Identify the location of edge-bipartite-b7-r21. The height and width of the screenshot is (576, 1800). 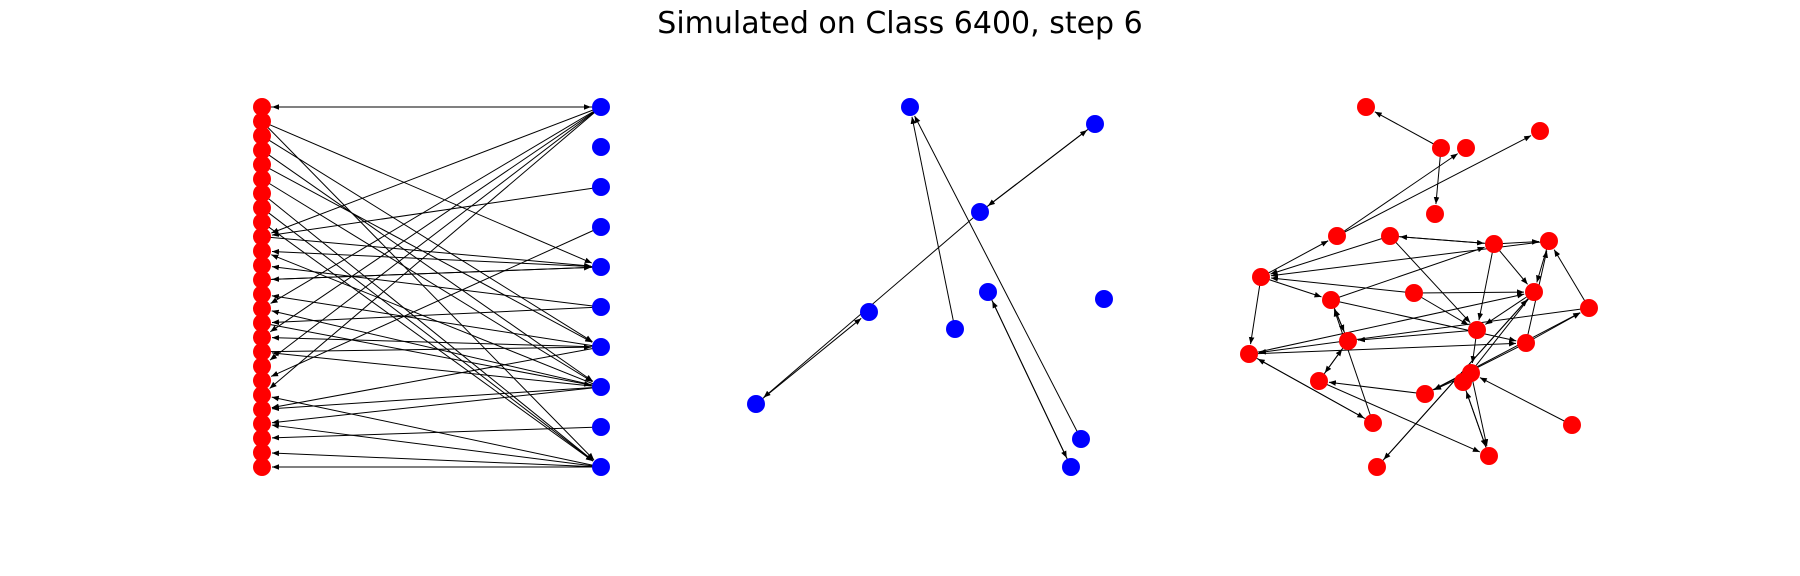
(436, 399).